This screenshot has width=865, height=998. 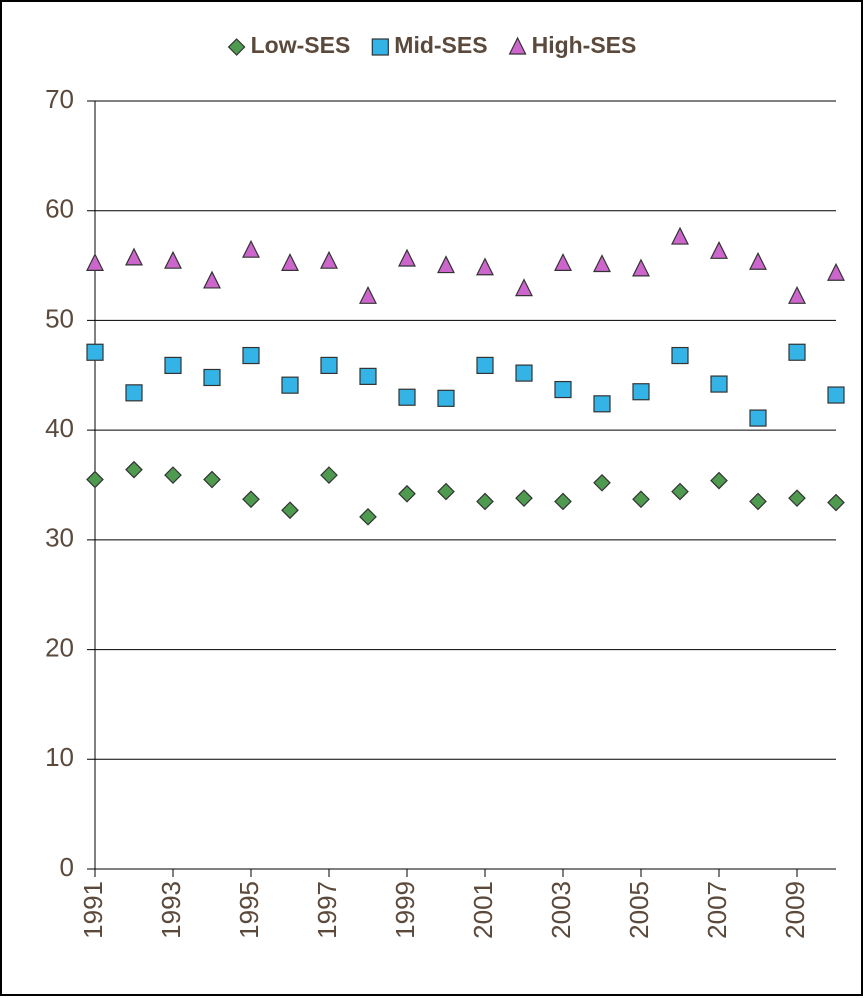 I want to click on x-tick-label: 2009, so click(x=795, y=910).